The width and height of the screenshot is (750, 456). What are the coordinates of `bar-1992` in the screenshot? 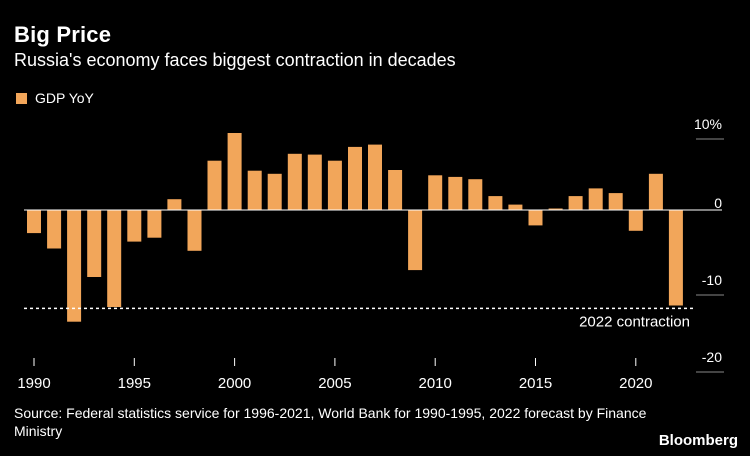 It's located at (74, 266).